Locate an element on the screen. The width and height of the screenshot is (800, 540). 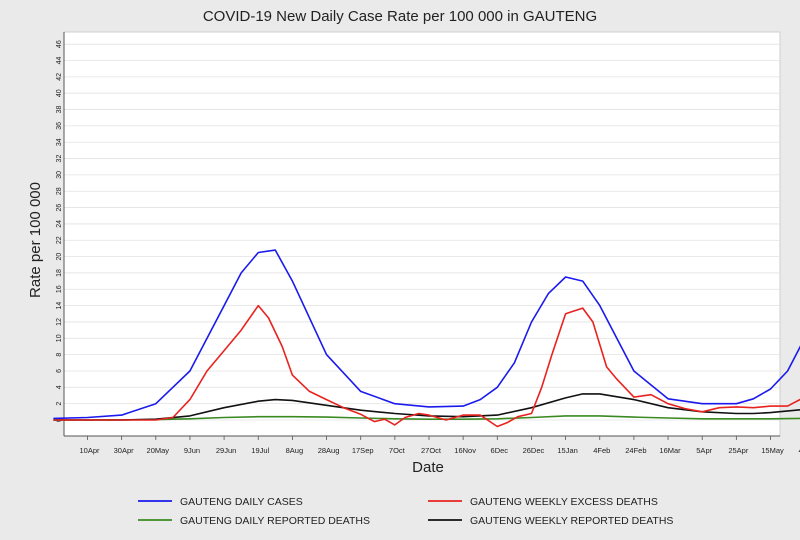
x-tick-label: 29Jun is located at coordinates (226, 450).